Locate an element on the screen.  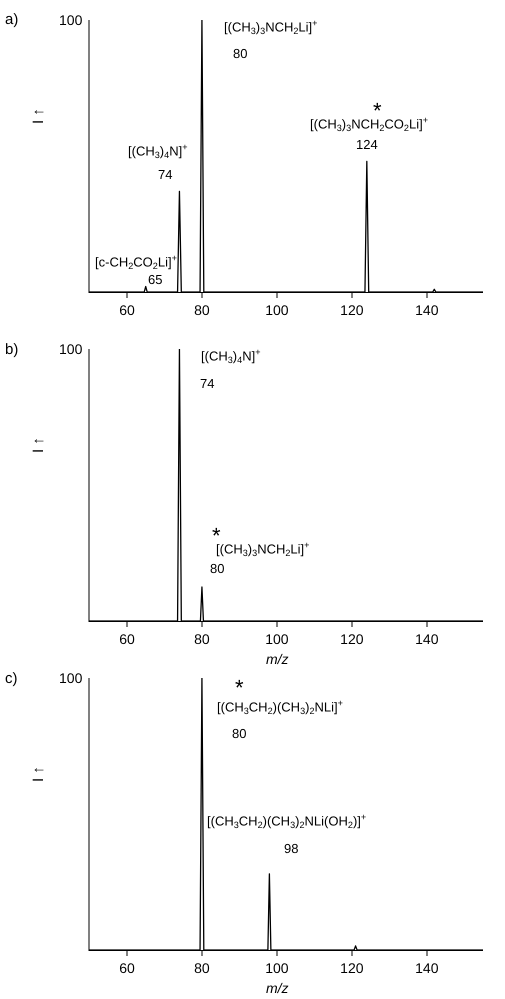
chart-title: b) is located at coordinates (11, 349).